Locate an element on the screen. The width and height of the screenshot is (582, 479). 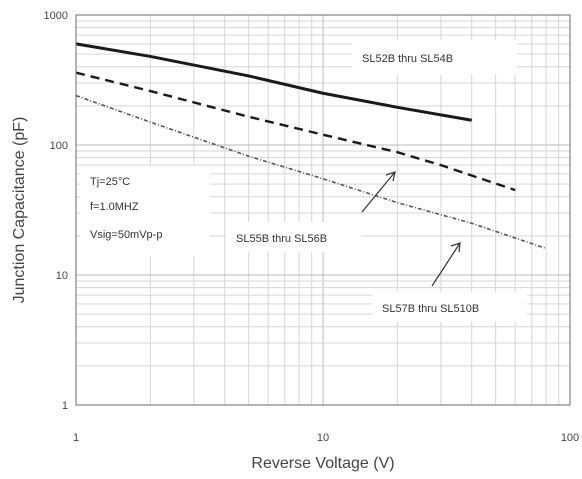
y-tick-label: 10 is located at coordinates (62, 276).